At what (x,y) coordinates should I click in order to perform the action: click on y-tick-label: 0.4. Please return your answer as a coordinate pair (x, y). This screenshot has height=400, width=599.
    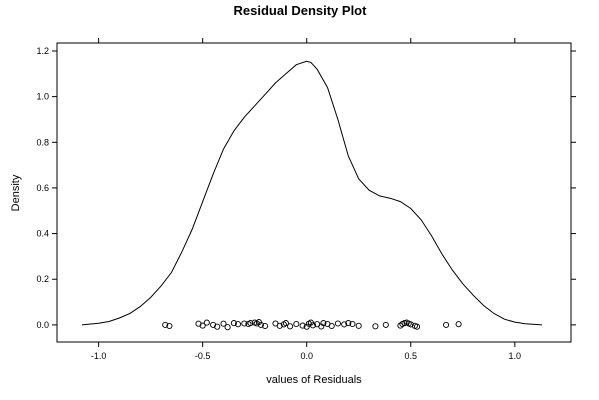
    Looking at the image, I should click on (42, 234).